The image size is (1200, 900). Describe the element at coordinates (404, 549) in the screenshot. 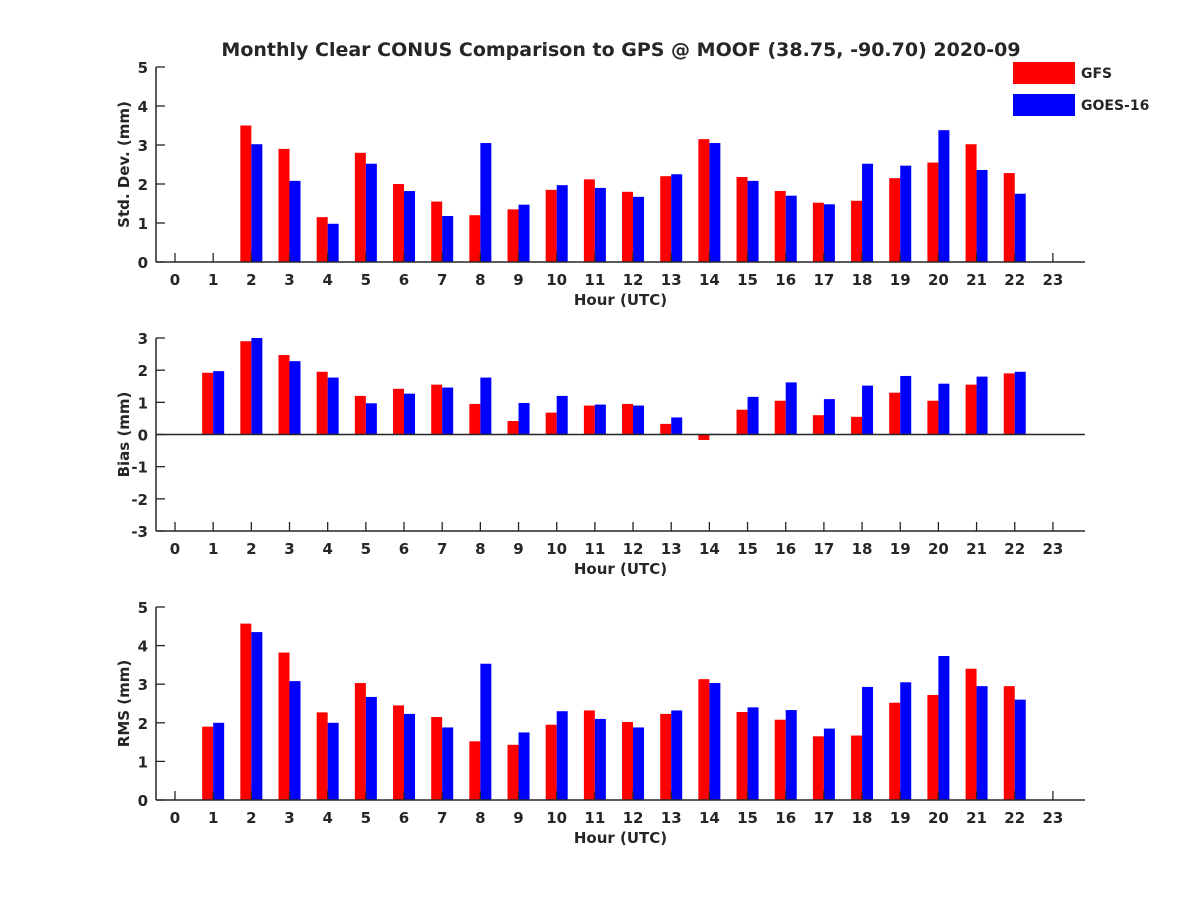

I see `x-tick-label: 6` at that location.